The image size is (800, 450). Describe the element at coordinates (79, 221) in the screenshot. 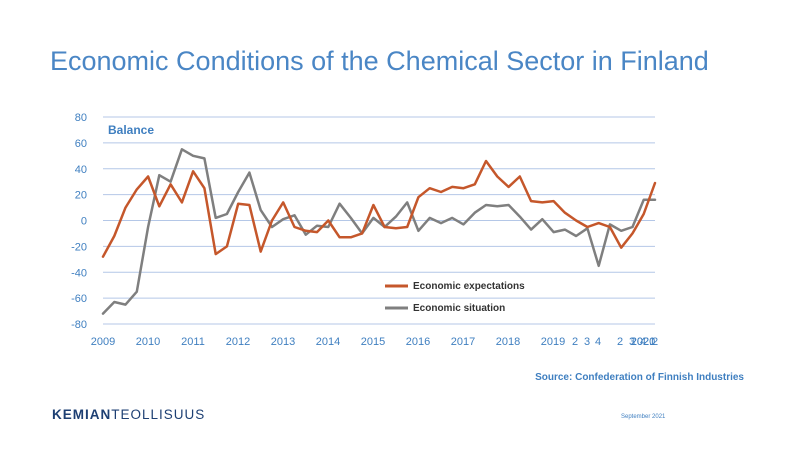

I see `y-axis-tick-labels: -80 -60 -40 -20 0 20 40 60 80` at that location.